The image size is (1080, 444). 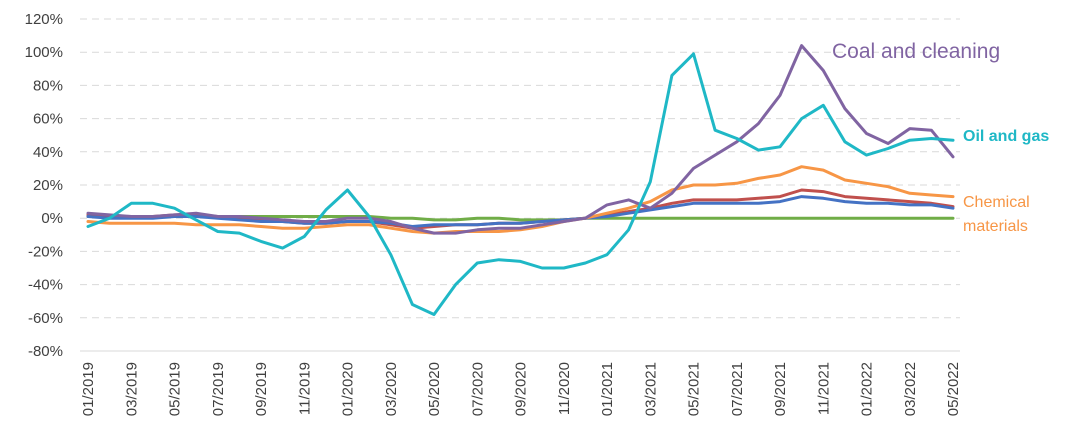 I want to click on x-tick-label: 11/2020, so click(x=564, y=388).